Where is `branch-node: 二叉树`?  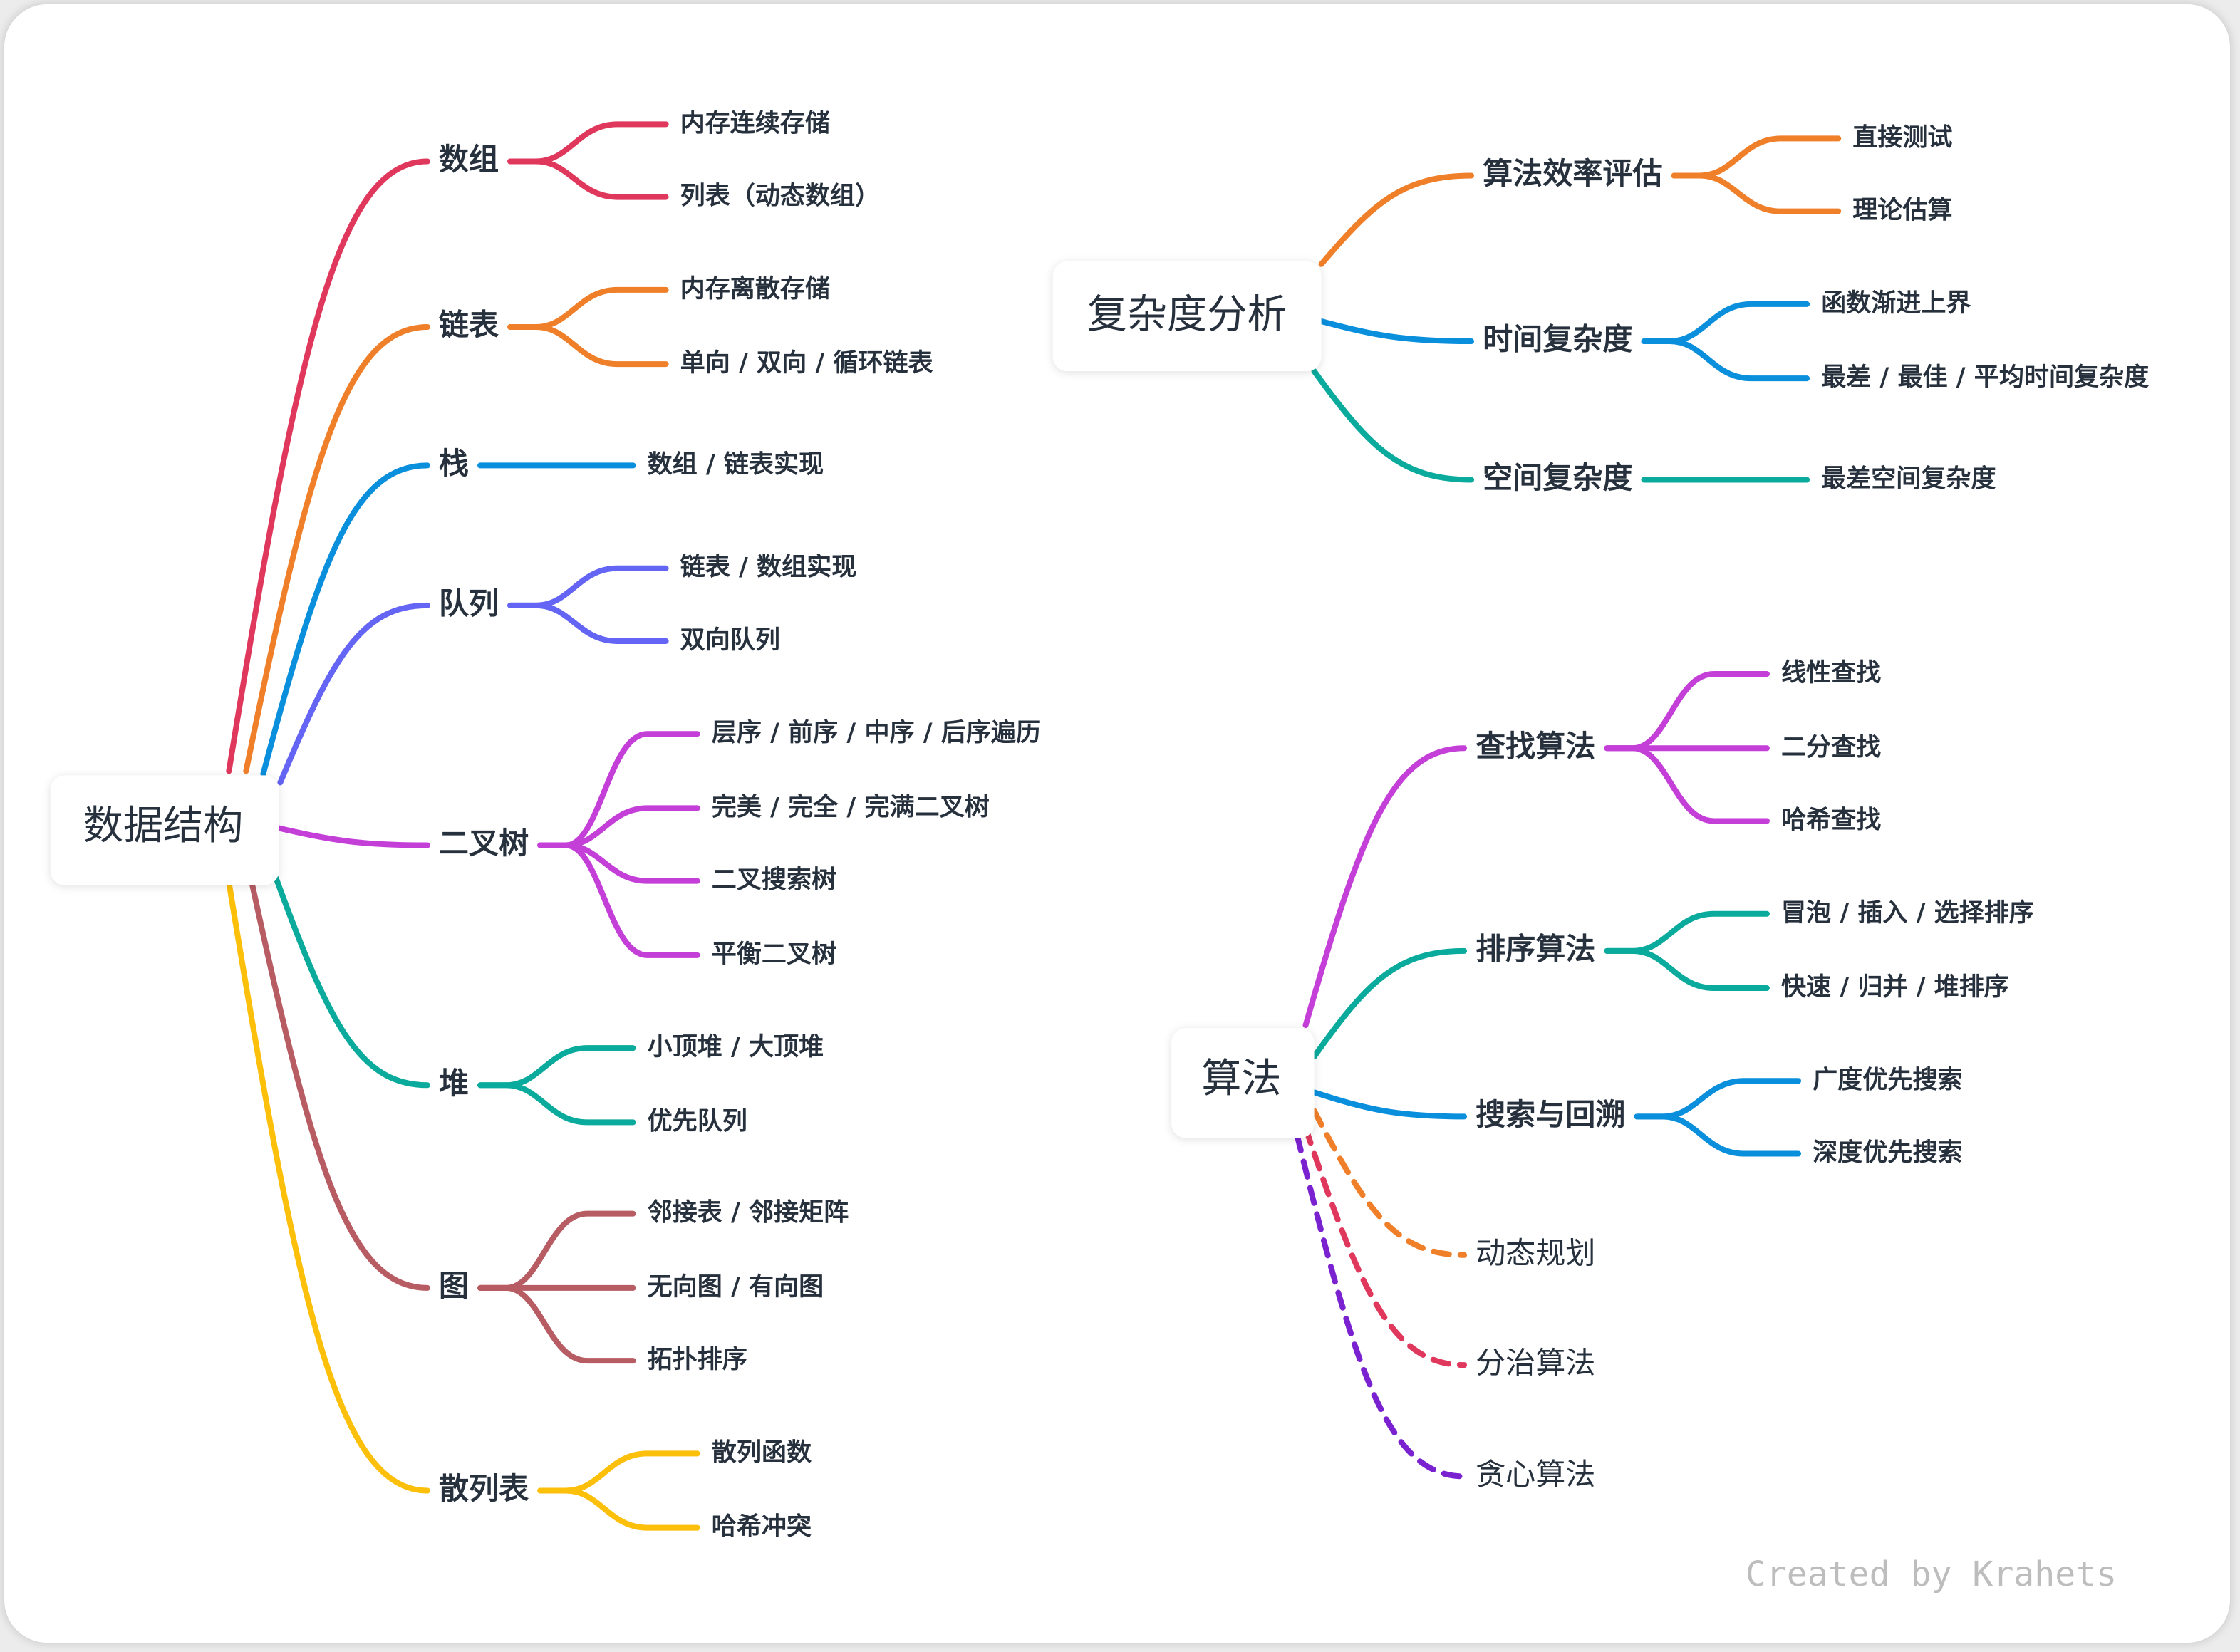
branch-node: 二叉树 is located at coordinates (484, 843).